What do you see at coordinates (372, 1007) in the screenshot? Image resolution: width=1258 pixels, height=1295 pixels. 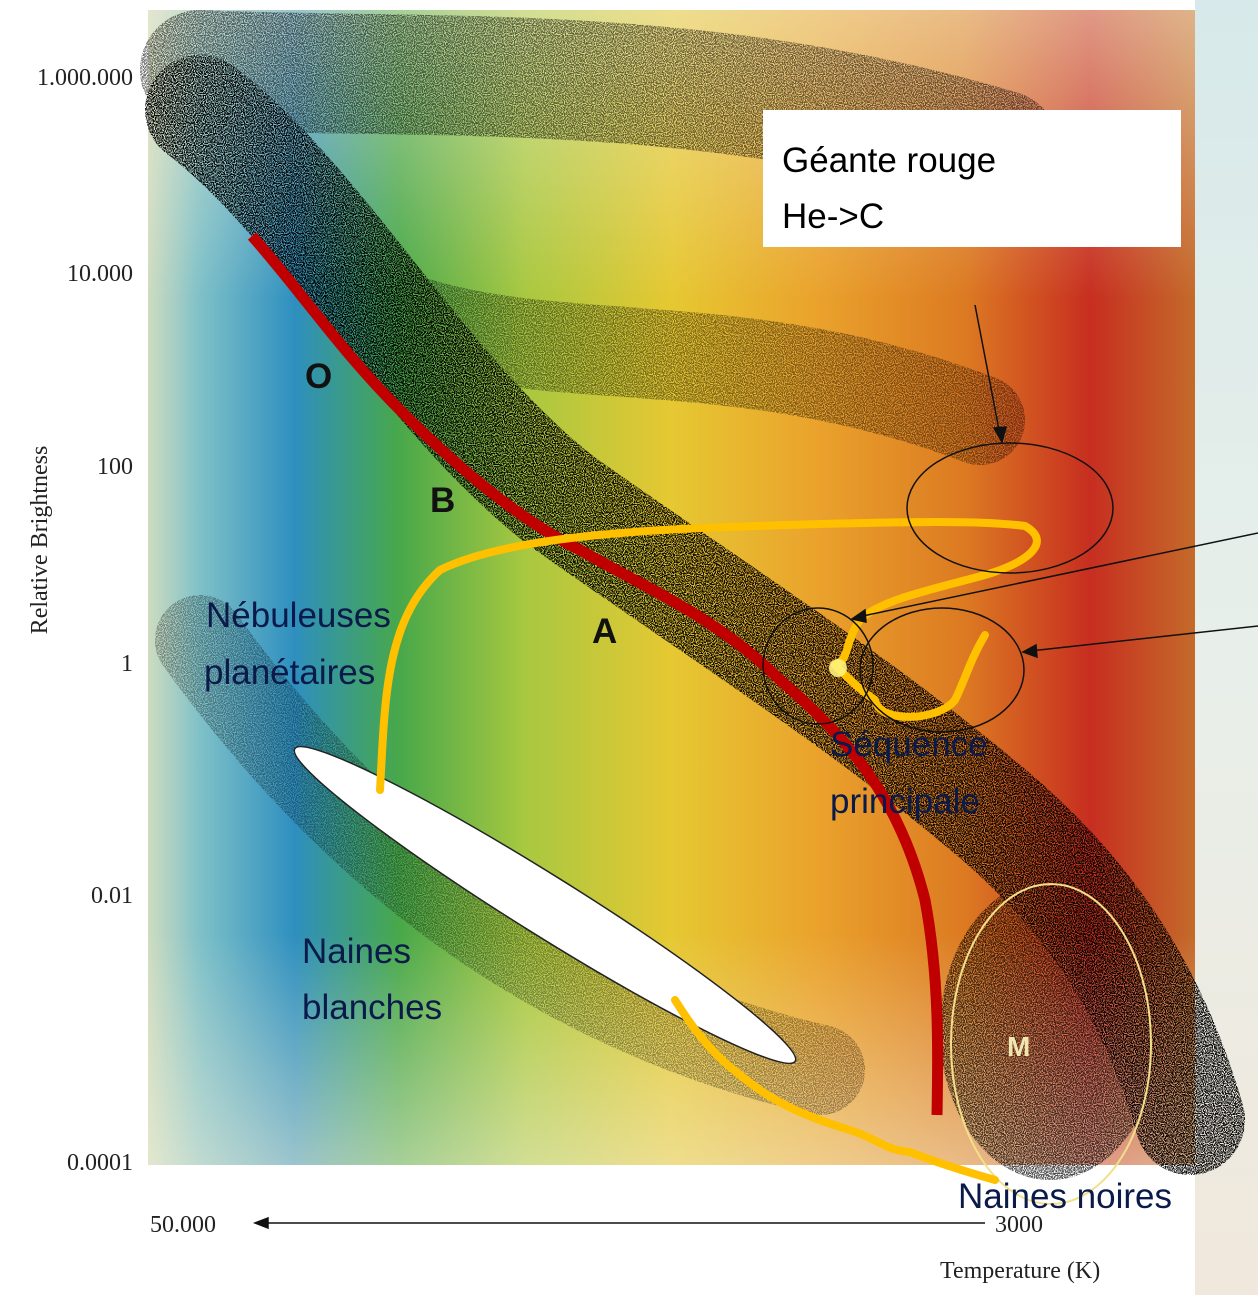 I see `white-dwarfs-label-line2: blanches` at bounding box center [372, 1007].